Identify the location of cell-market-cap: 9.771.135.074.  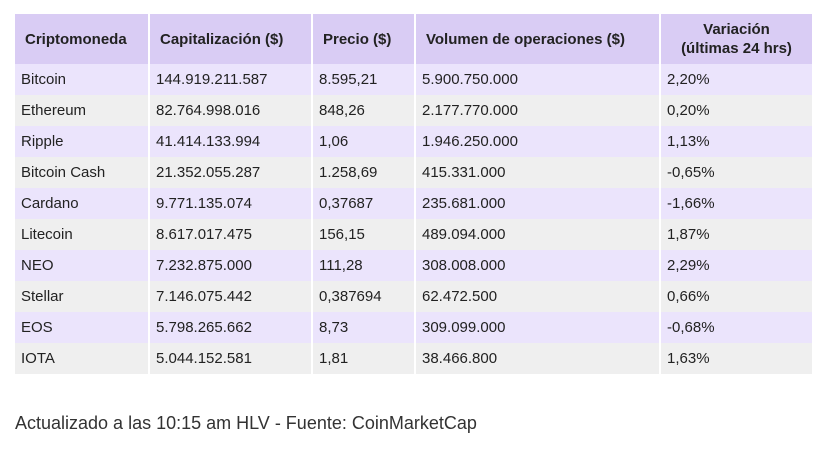
(231, 203).